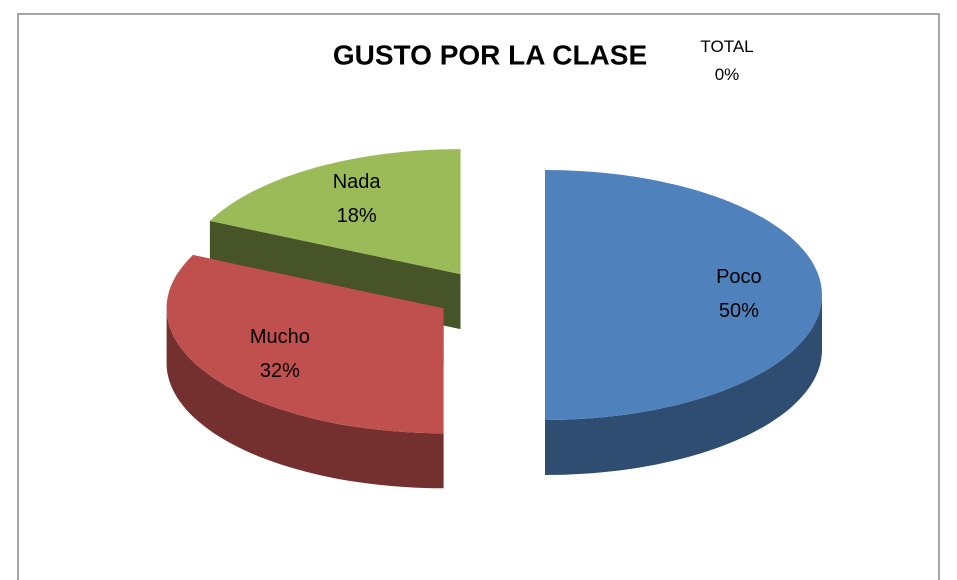 This screenshot has height=580, width=957. I want to click on category-label: Poco, so click(739, 277).